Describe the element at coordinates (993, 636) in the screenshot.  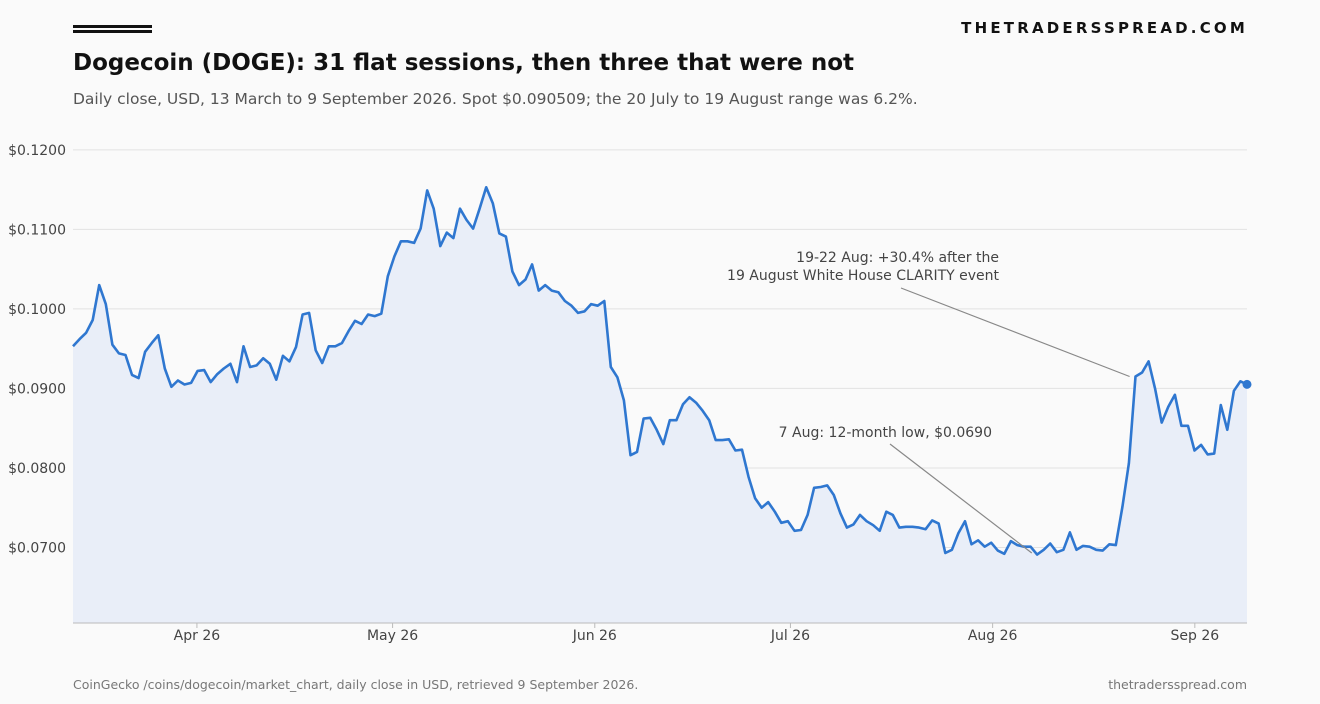
I see `x-tick-label: Aug 26` at that location.